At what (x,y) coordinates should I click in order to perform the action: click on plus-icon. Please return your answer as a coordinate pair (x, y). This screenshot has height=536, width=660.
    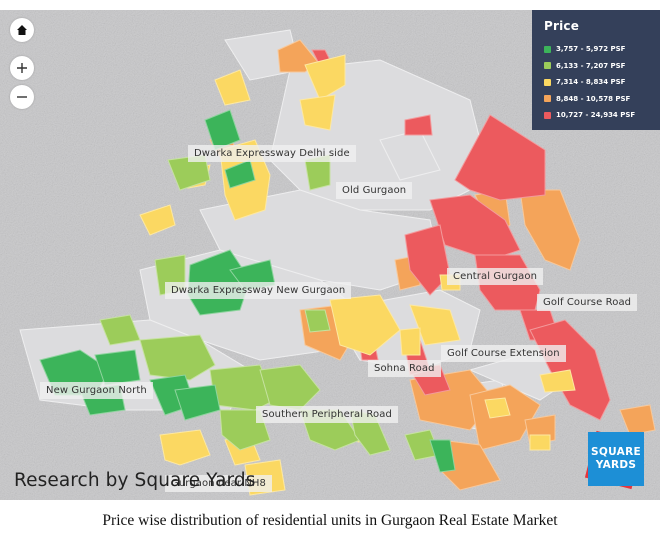
    Looking at the image, I should click on (22, 68).